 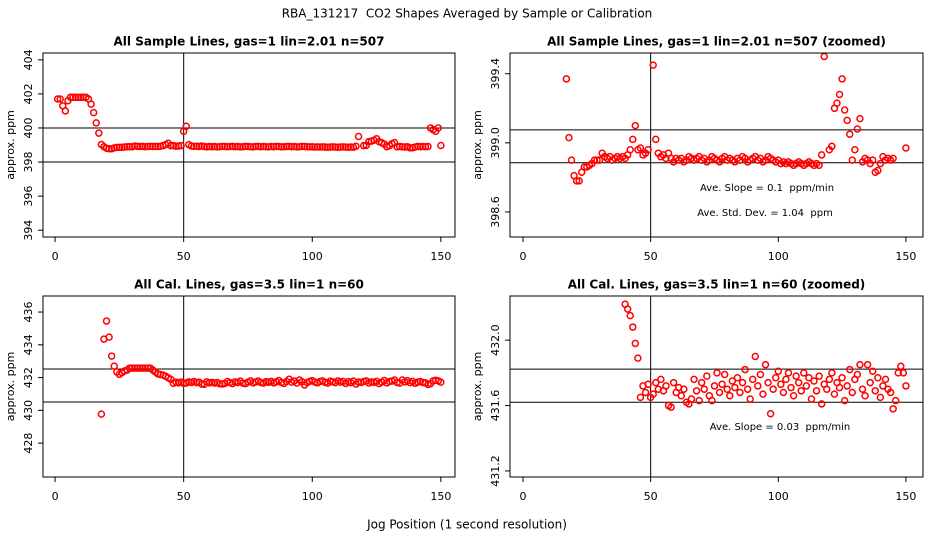 What do you see at coordinates (466, 525) in the screenshot?
I see `x-axis-label: Jog Position (1 second resolution)` at bounding box center [466, 525].